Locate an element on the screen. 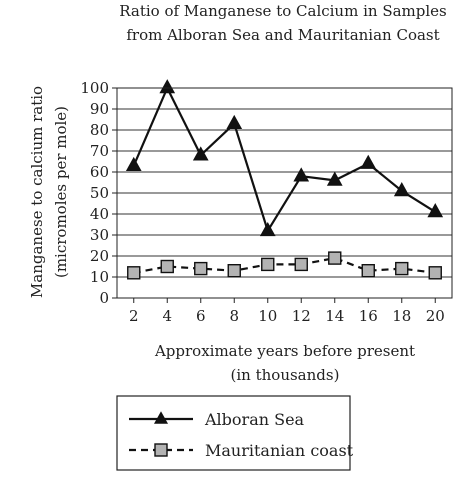  legend-label-0: Alboran Sea is located at coordinates (254, 419).